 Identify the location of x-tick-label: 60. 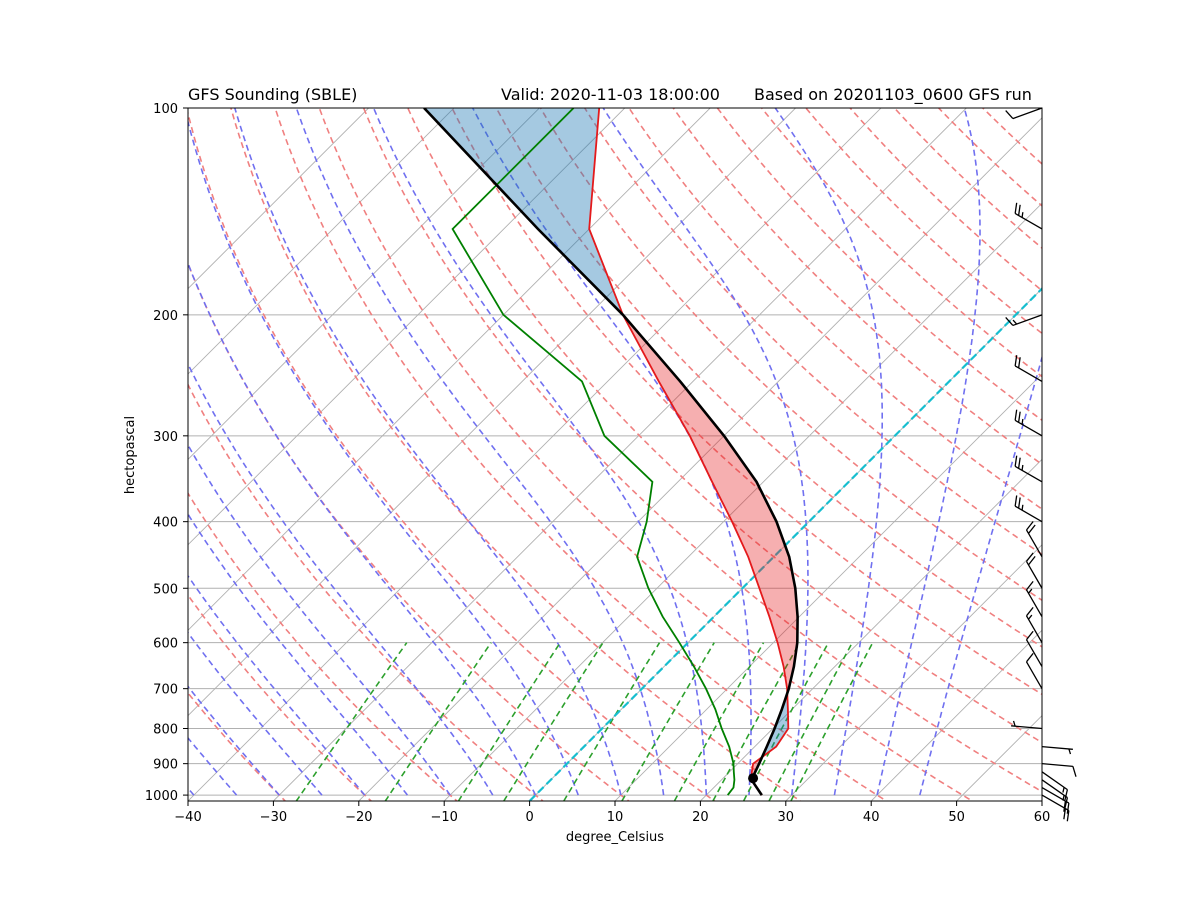
(1042, 817).